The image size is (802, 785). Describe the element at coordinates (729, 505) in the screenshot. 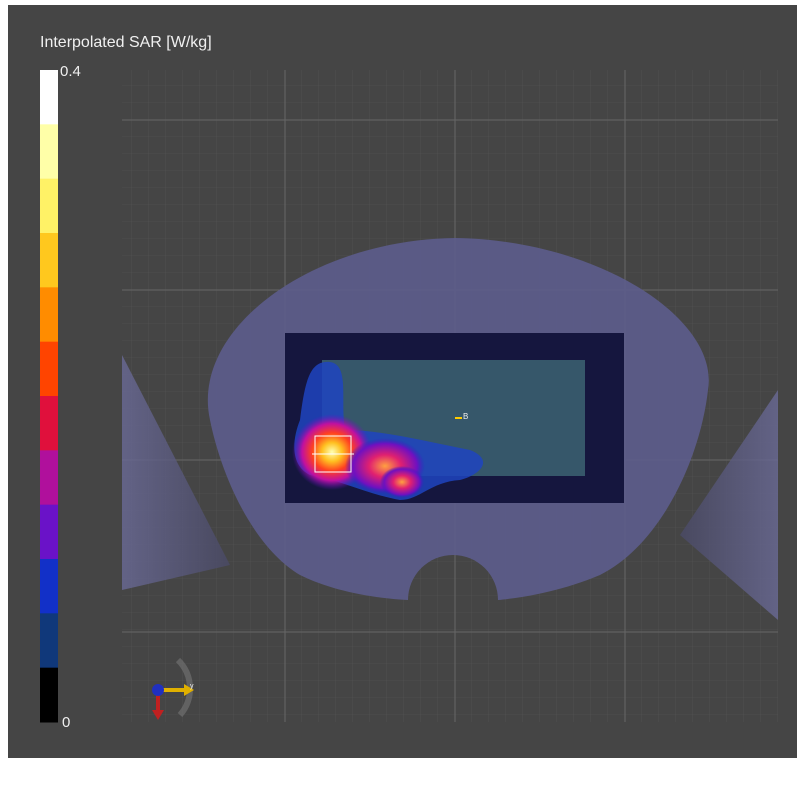

I see `right-wedge` at that location.